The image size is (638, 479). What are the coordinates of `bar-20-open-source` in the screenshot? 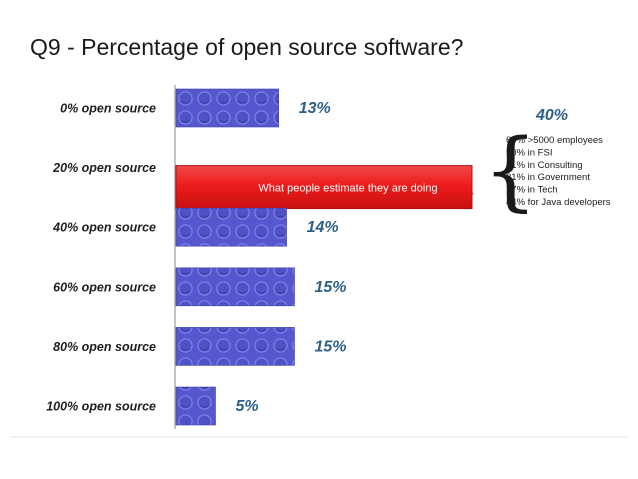 It's located at (324, 187).